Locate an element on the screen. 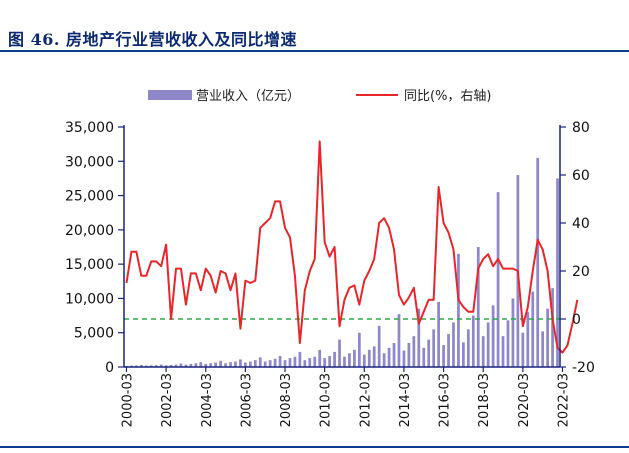  left-tick-label: 0 is located at coordinates (109, 368).